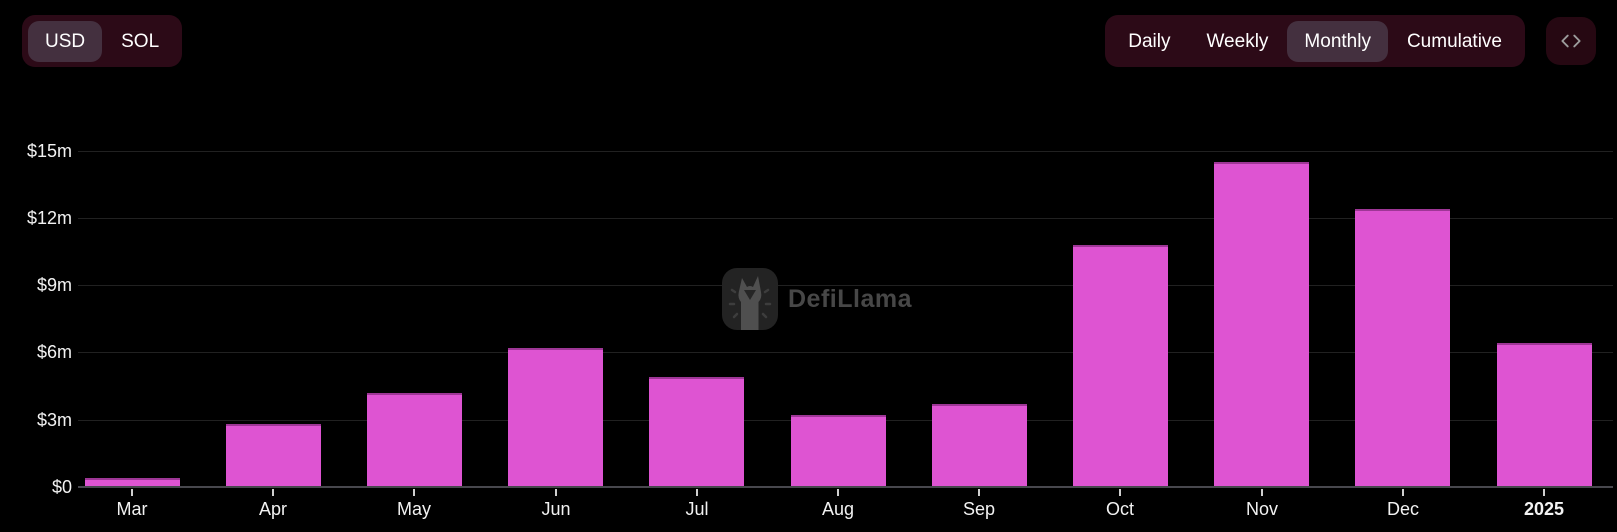 The height and width of the screenshot is (532, 1617). What do you see at coordinates (413, 509) in the screenshot?
I see `x-axis-label: May` at bounding box center [413, 509].